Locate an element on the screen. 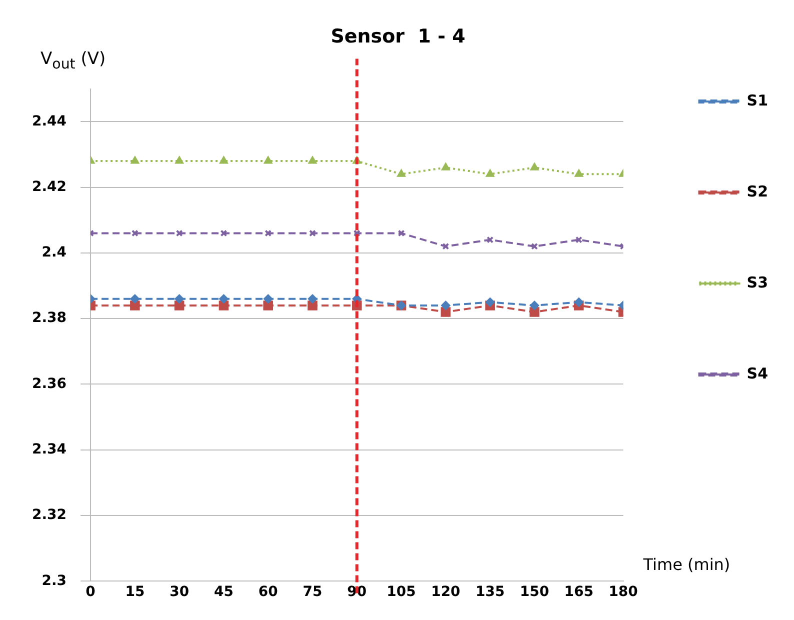 The width and height of the screenshot is (794, 620). x-tick-label: 105 is located at coordinates (401, 592).